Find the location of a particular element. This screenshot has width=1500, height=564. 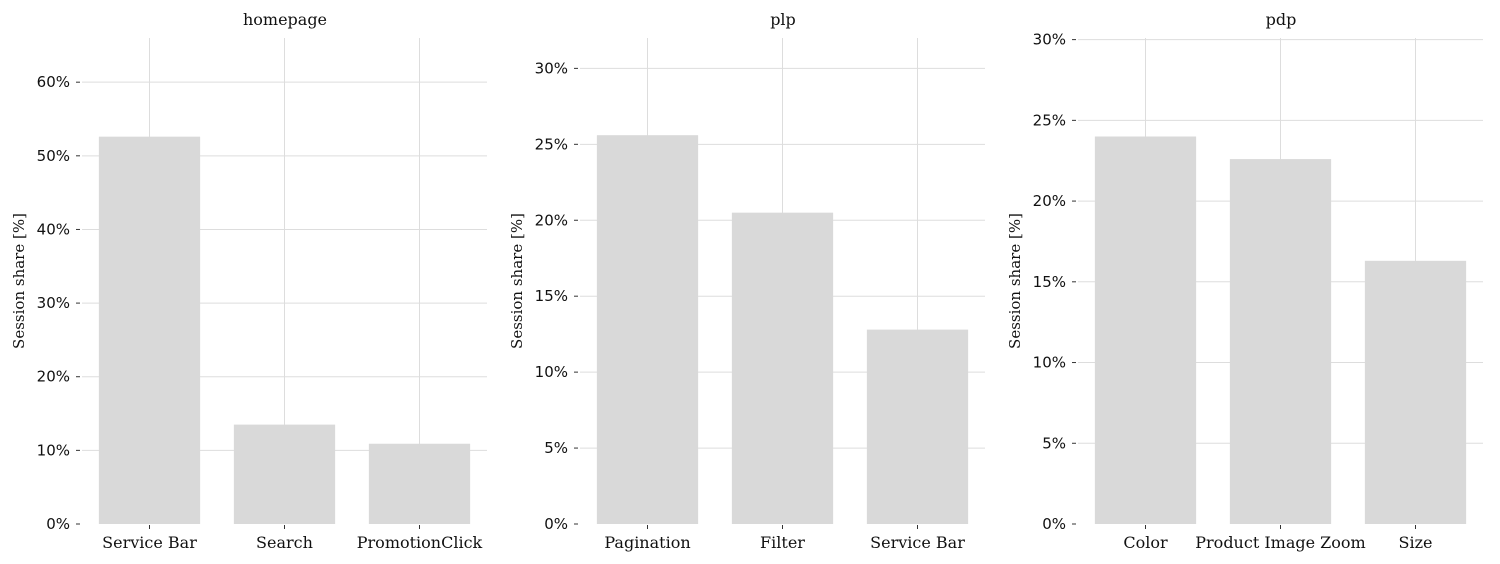

bar-size is located at coordinates (1415, 392).